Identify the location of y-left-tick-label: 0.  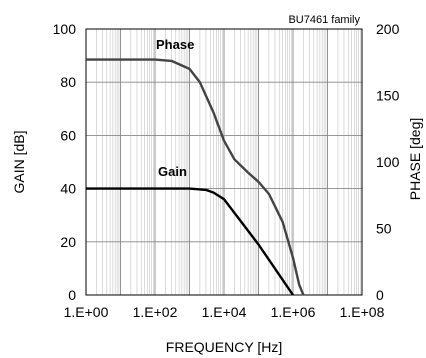
(72, 295).